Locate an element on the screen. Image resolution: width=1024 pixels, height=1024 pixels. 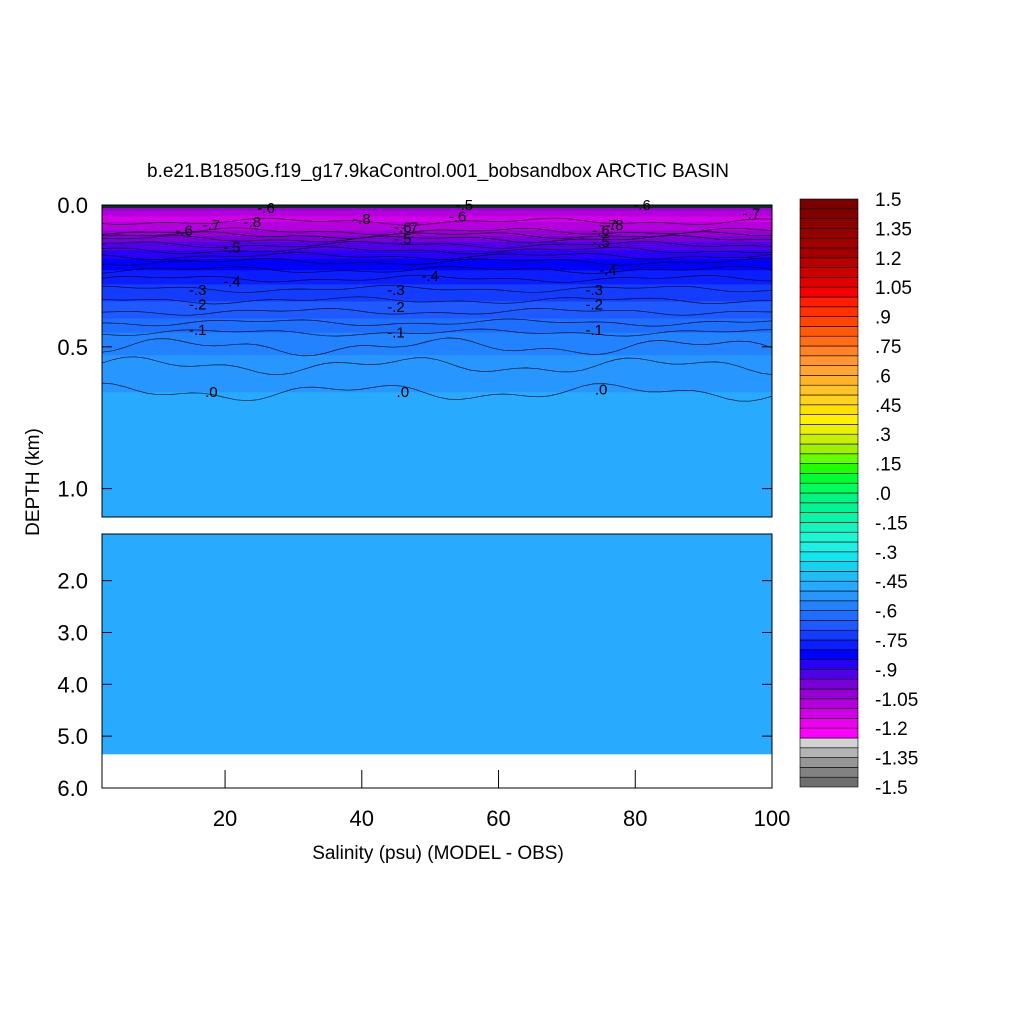
x-axis: 20 40 60 80 100 is located at coordinates (502, 800).